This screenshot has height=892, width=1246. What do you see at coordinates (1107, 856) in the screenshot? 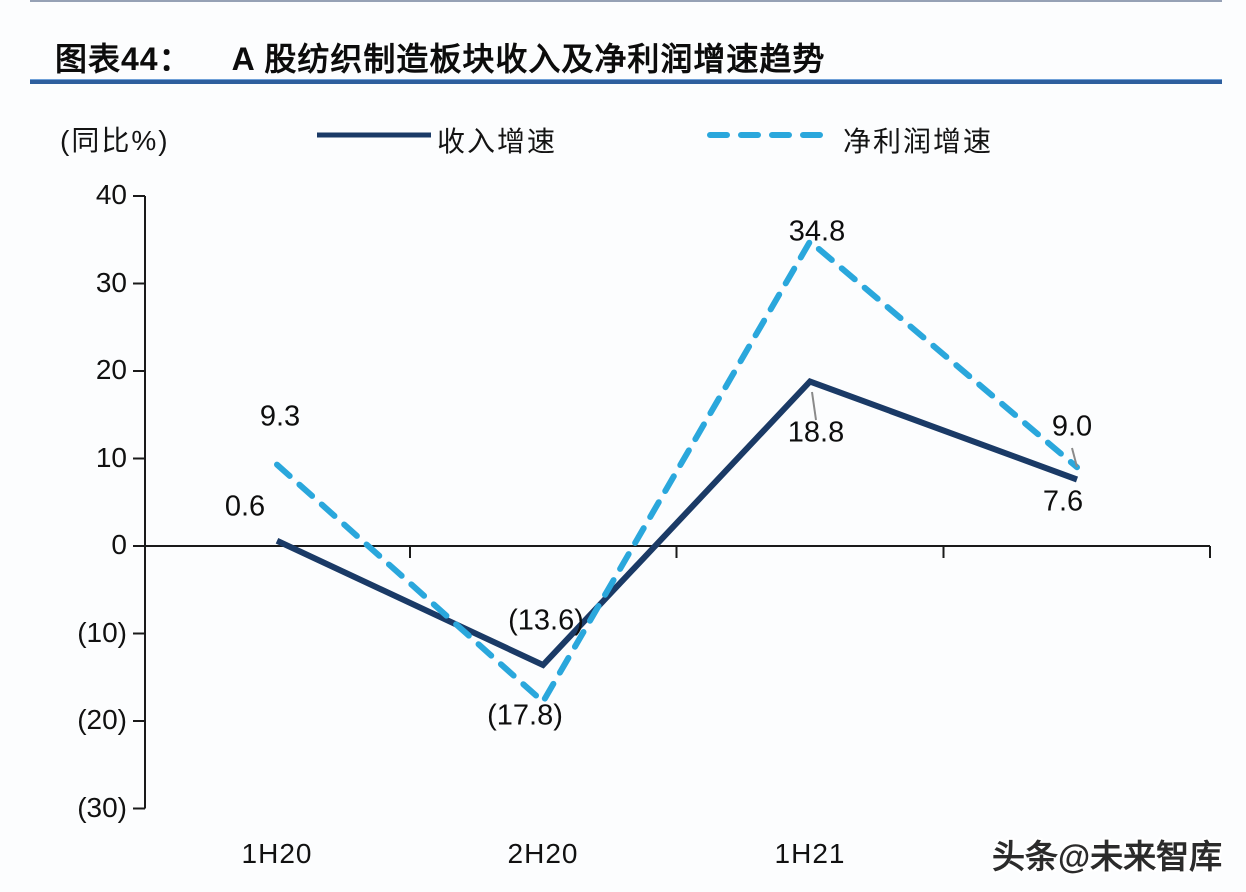
I see `watermark: 头条@未来智库` at bounding box center [1107, 856].